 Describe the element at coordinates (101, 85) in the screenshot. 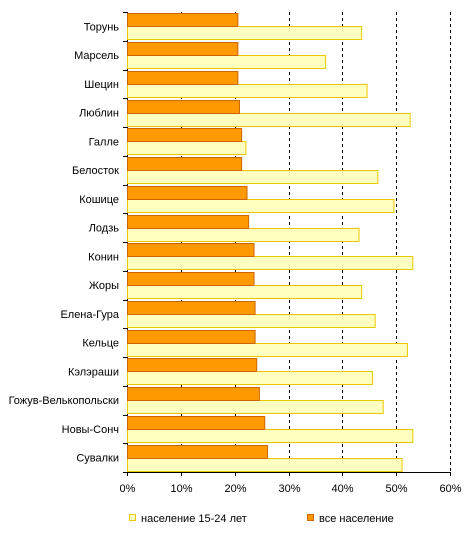

I see `category-label: Шецин` at that location.